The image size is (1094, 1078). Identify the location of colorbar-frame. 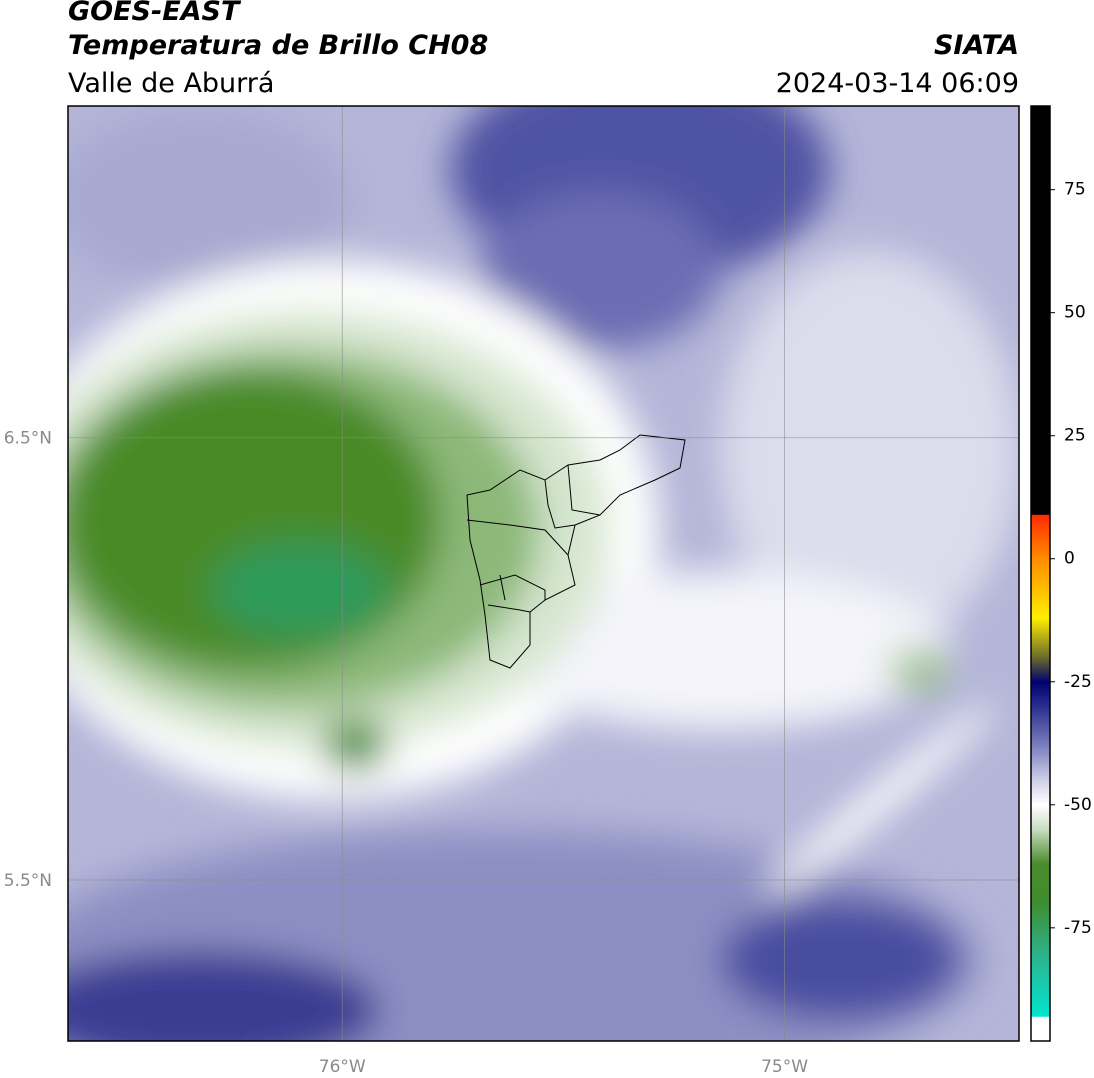
(1040, 573).